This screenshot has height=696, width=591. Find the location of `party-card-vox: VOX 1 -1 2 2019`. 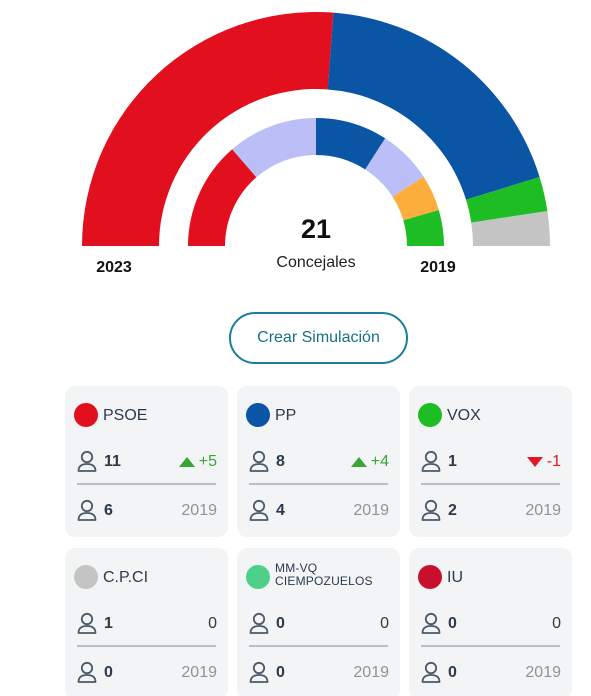

party-card-vox: VOX 1 -1 2 2019 is located at coordinates (490, 461).